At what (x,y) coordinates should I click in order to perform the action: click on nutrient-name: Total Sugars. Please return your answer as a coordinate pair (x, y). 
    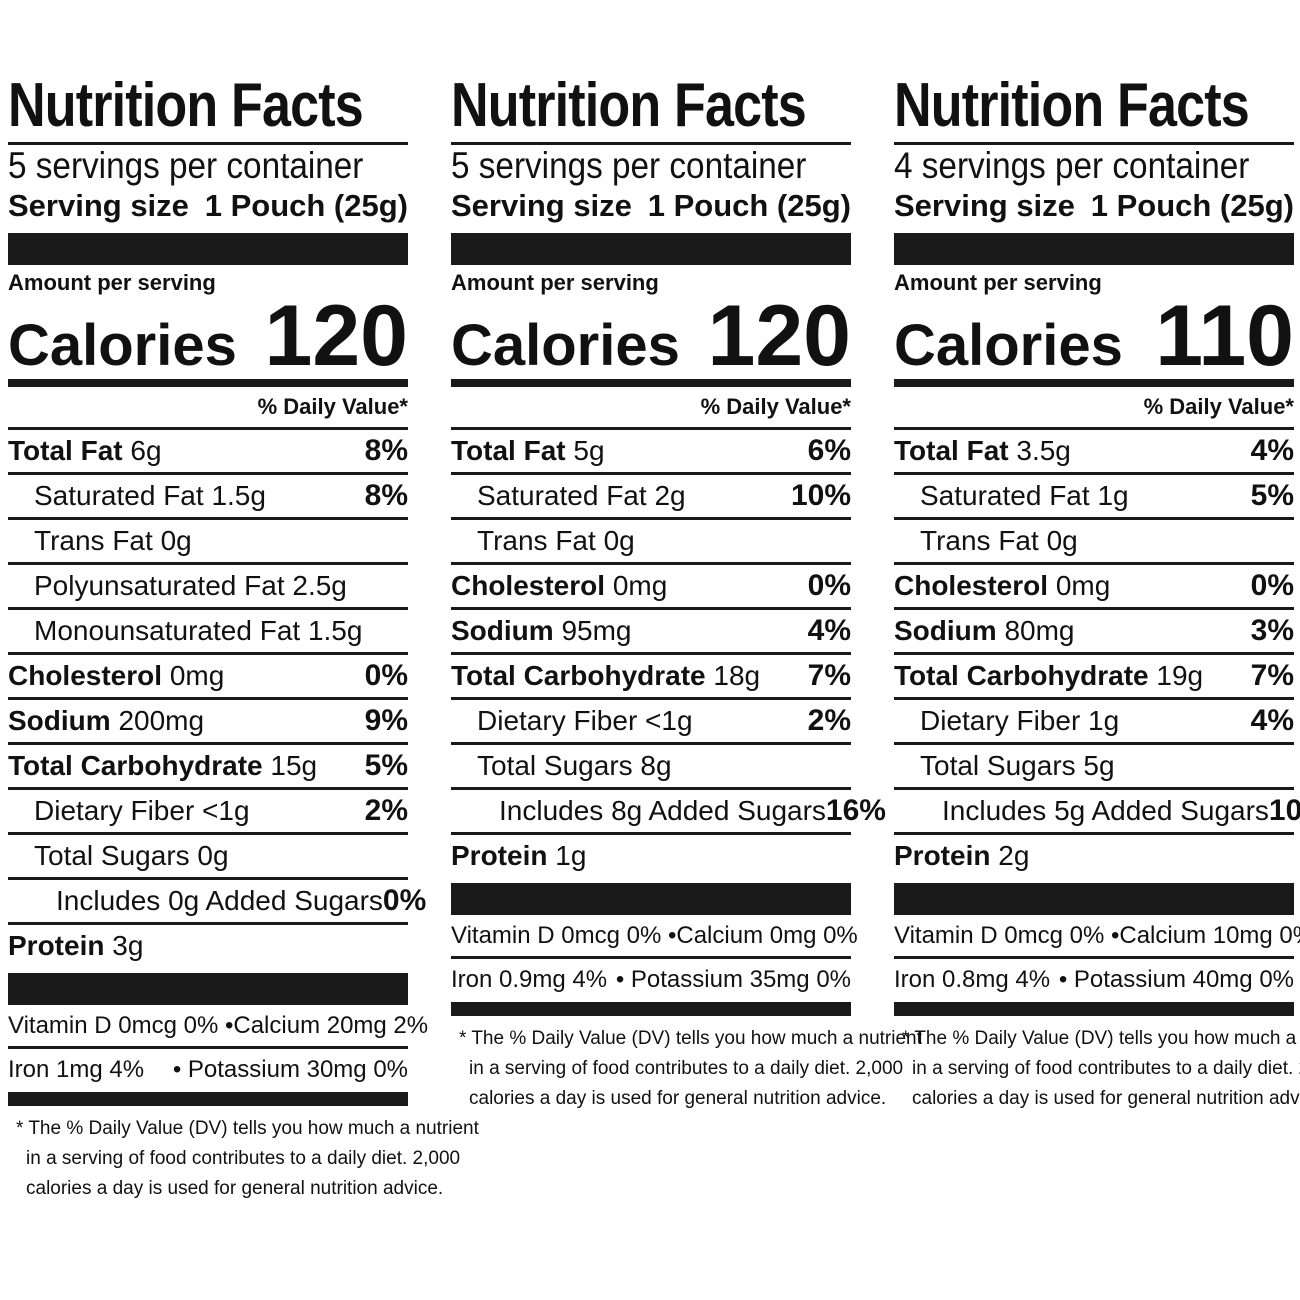
    Looking at the image, I should click on (112, 855).